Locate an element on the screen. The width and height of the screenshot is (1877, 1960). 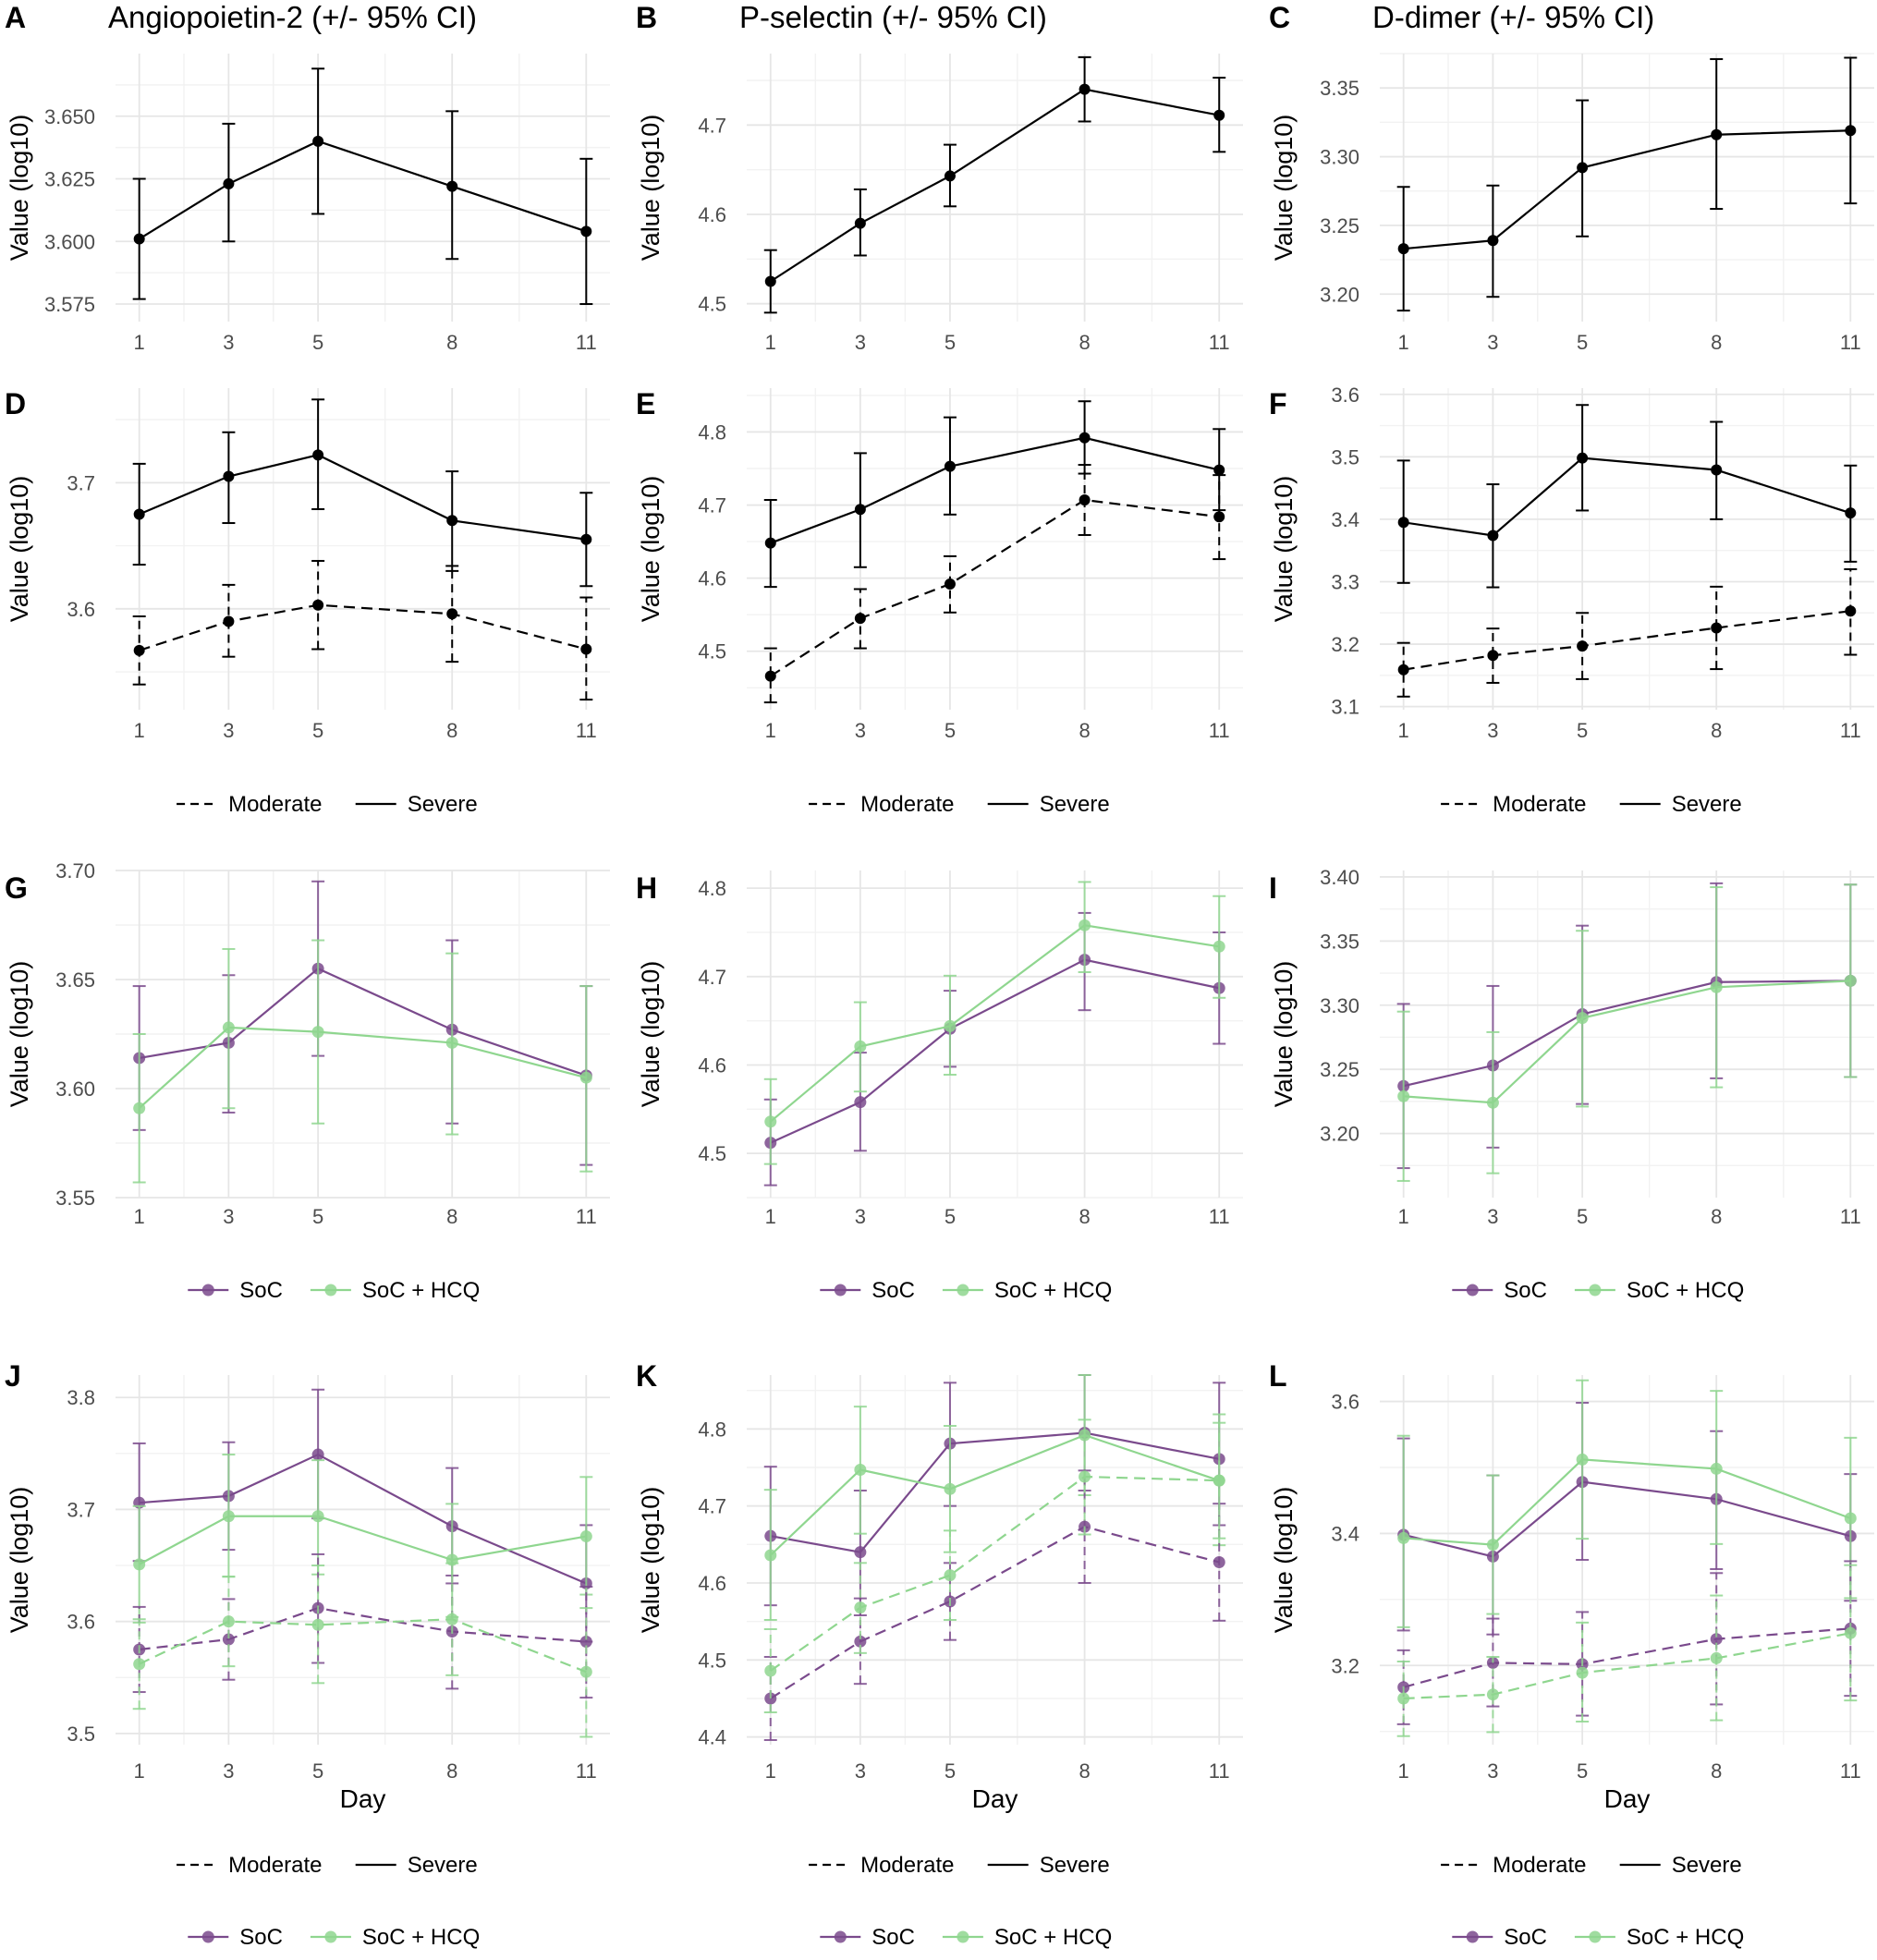
series-line is located at coordinates (363, 1646).